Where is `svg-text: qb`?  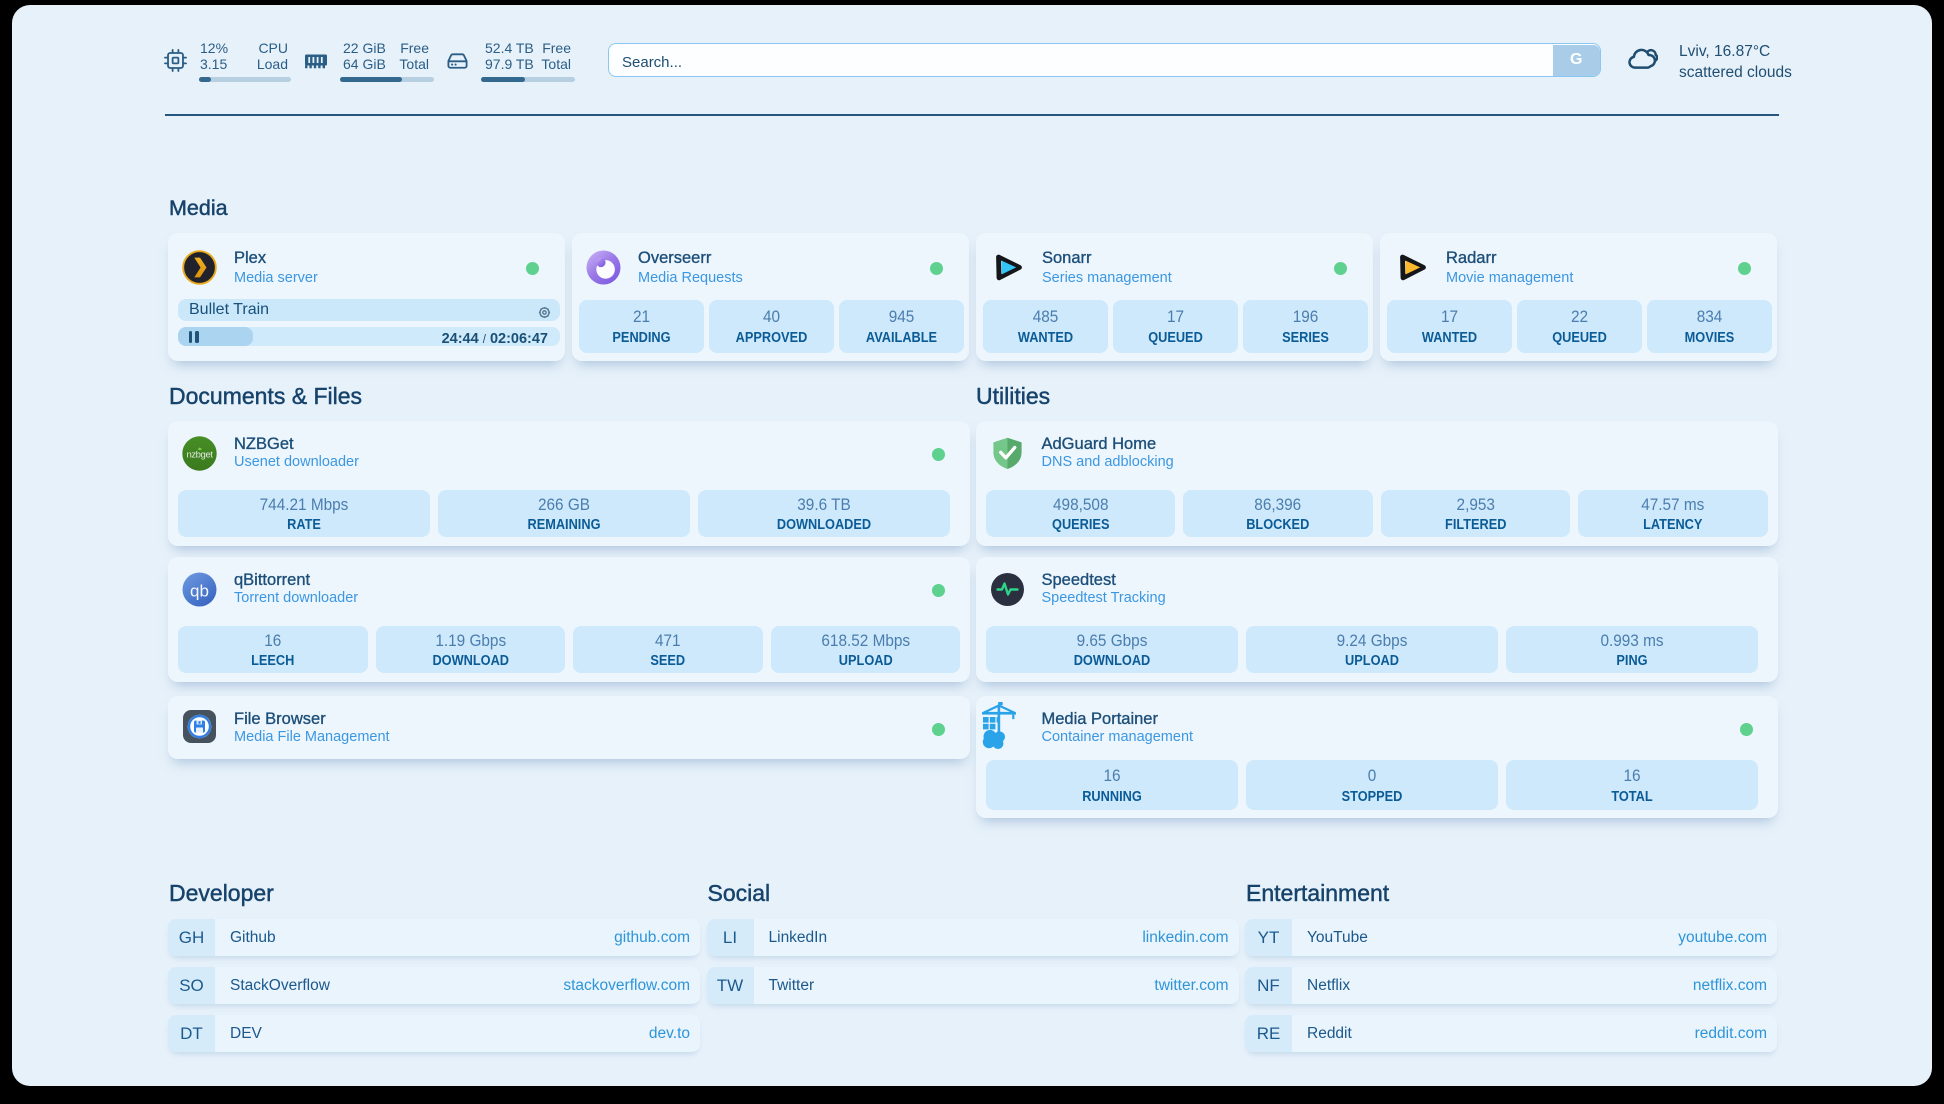 svg-text: qb is located at coordinates (199, 591).